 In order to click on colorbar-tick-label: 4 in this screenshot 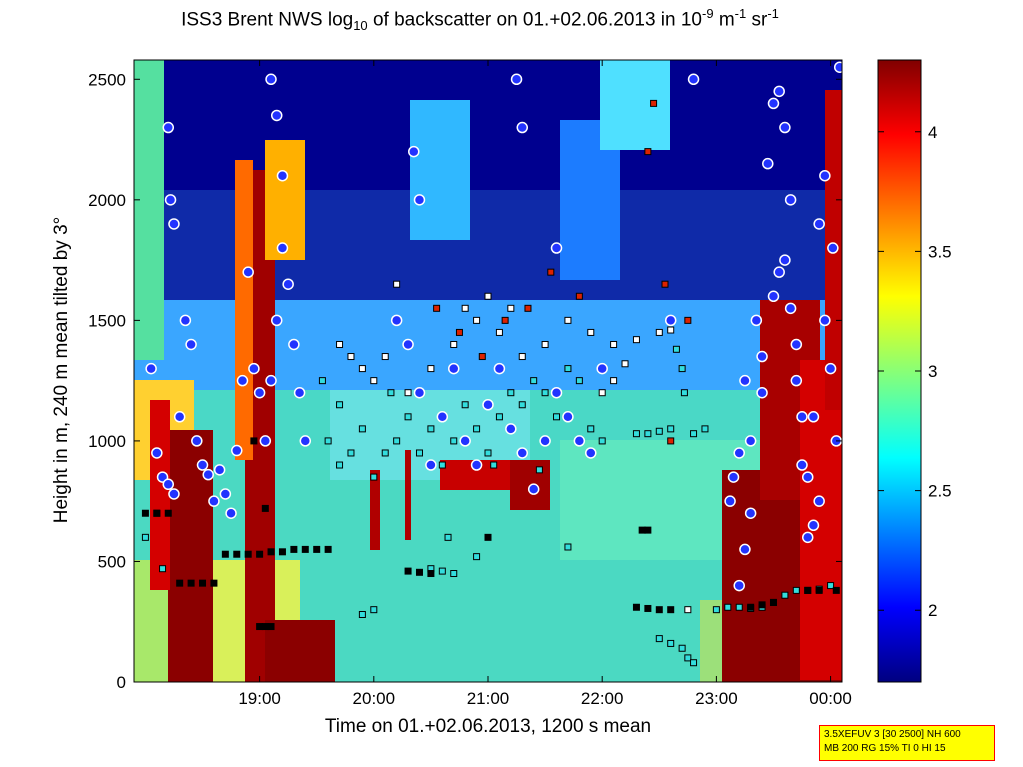, I will do `click(932, 132)`.